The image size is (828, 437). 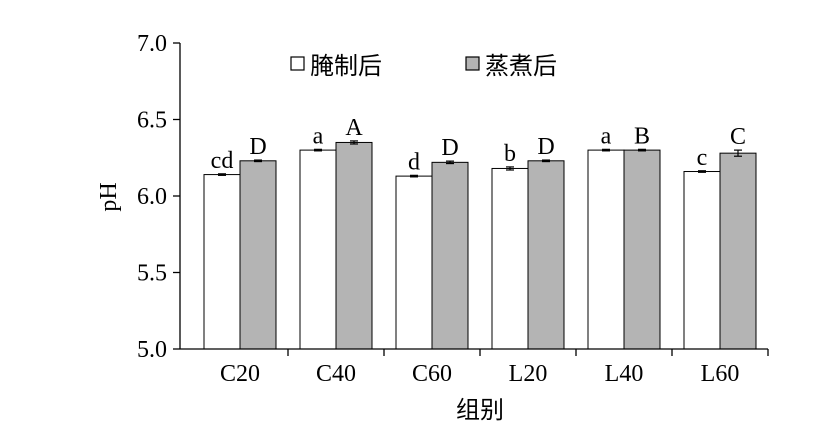 I want to click on y-ticks: 5.0 5.5 6.0 6.5 7.0, so click(x=158, y=197).